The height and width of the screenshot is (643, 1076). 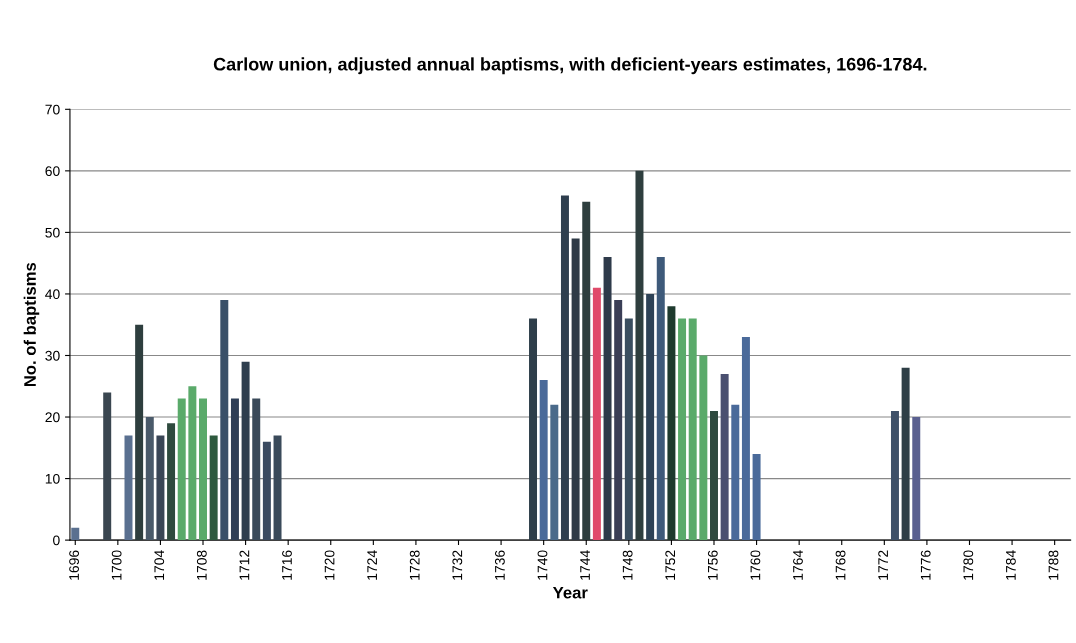 What do you see at coordinates (542, 565) in the screenshot?
I see `x-tick-label: 1740` at bounding box center [542, 565].